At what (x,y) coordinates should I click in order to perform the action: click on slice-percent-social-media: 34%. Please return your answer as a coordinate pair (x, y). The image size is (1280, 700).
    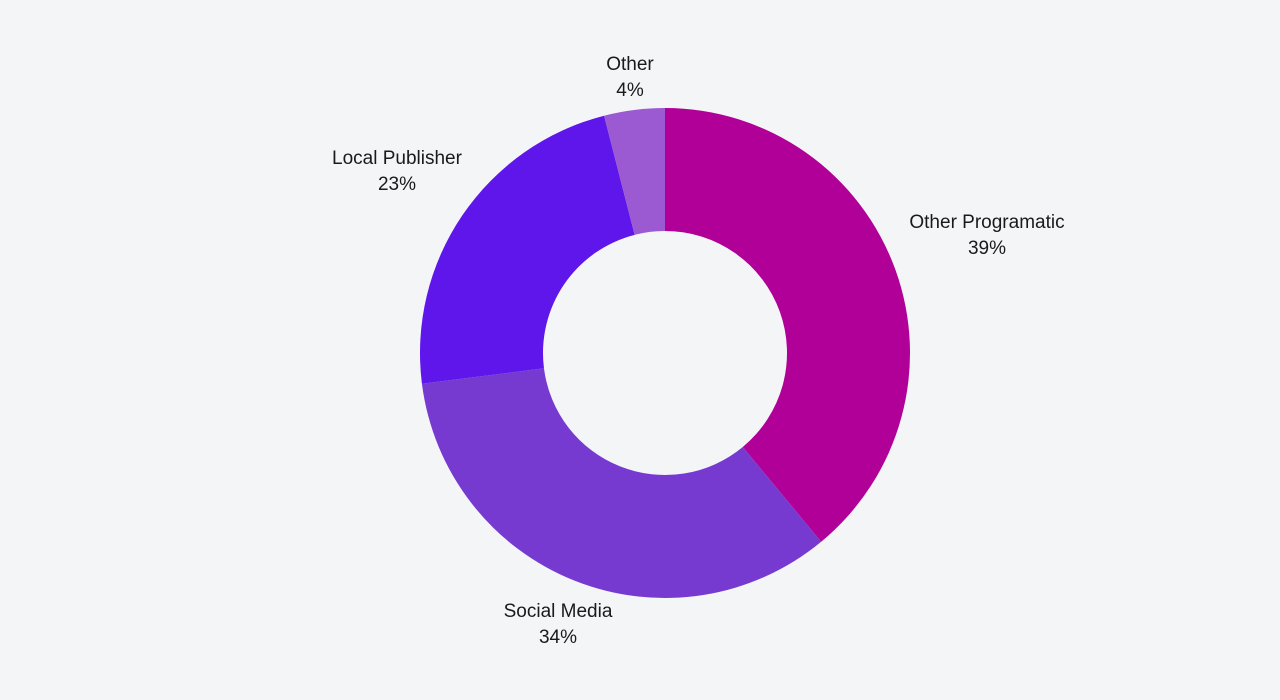
    Looking at the image, I should click on (558, 637).